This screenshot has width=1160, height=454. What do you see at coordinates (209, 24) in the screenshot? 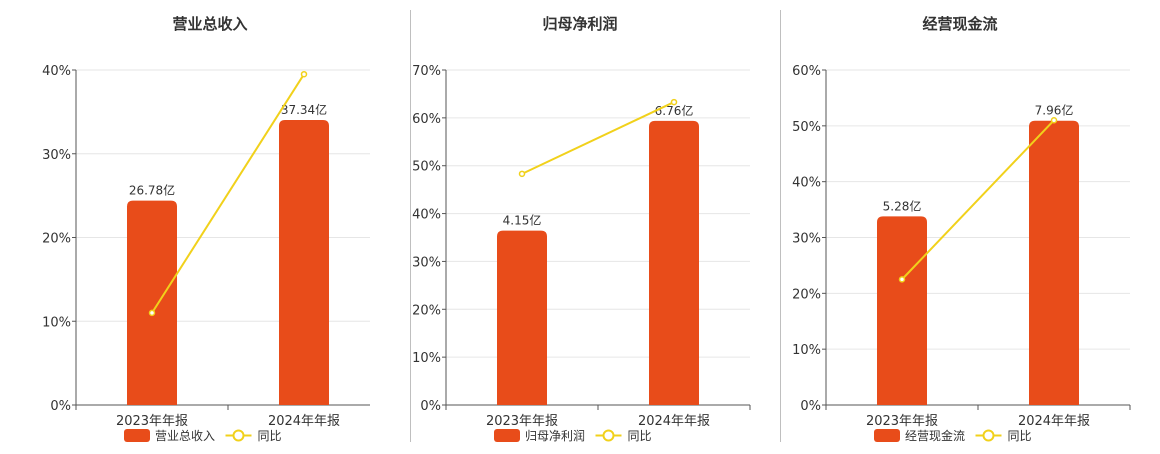
I see `chart-title: 营业总收入` at bounding box center [209, 24].